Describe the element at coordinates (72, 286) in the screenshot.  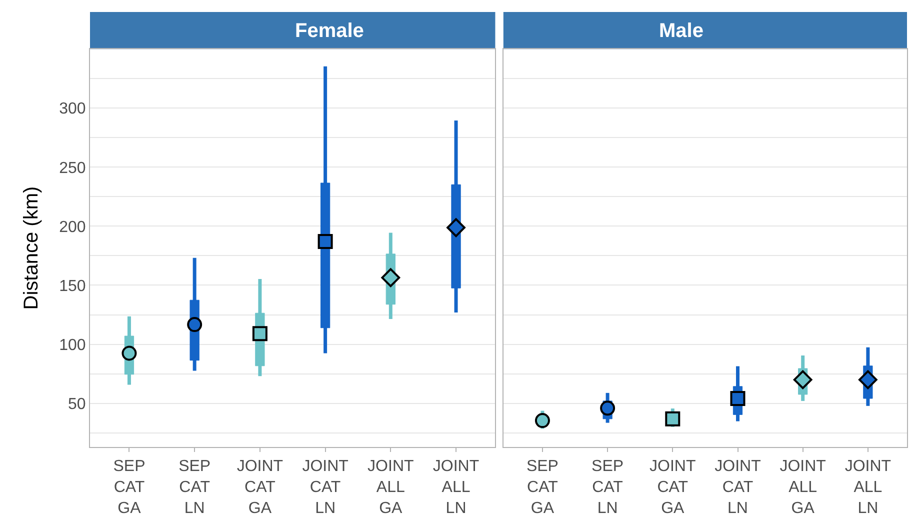
I see `y-tick-label: 150` at that location.